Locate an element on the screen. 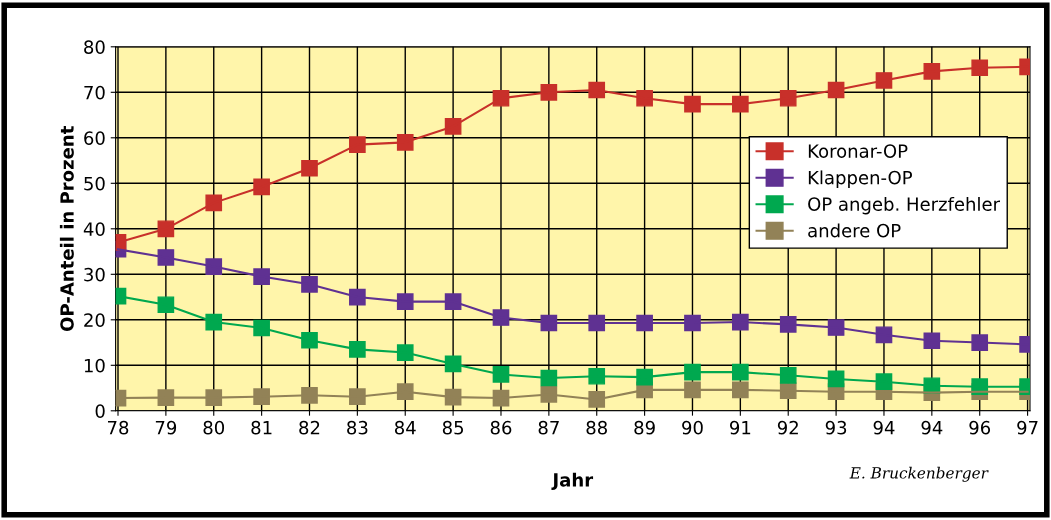 Image resolution: width=1051 pixels, height=520 pixels. x-tick-label: 78 is located at coordinates (118, 427).